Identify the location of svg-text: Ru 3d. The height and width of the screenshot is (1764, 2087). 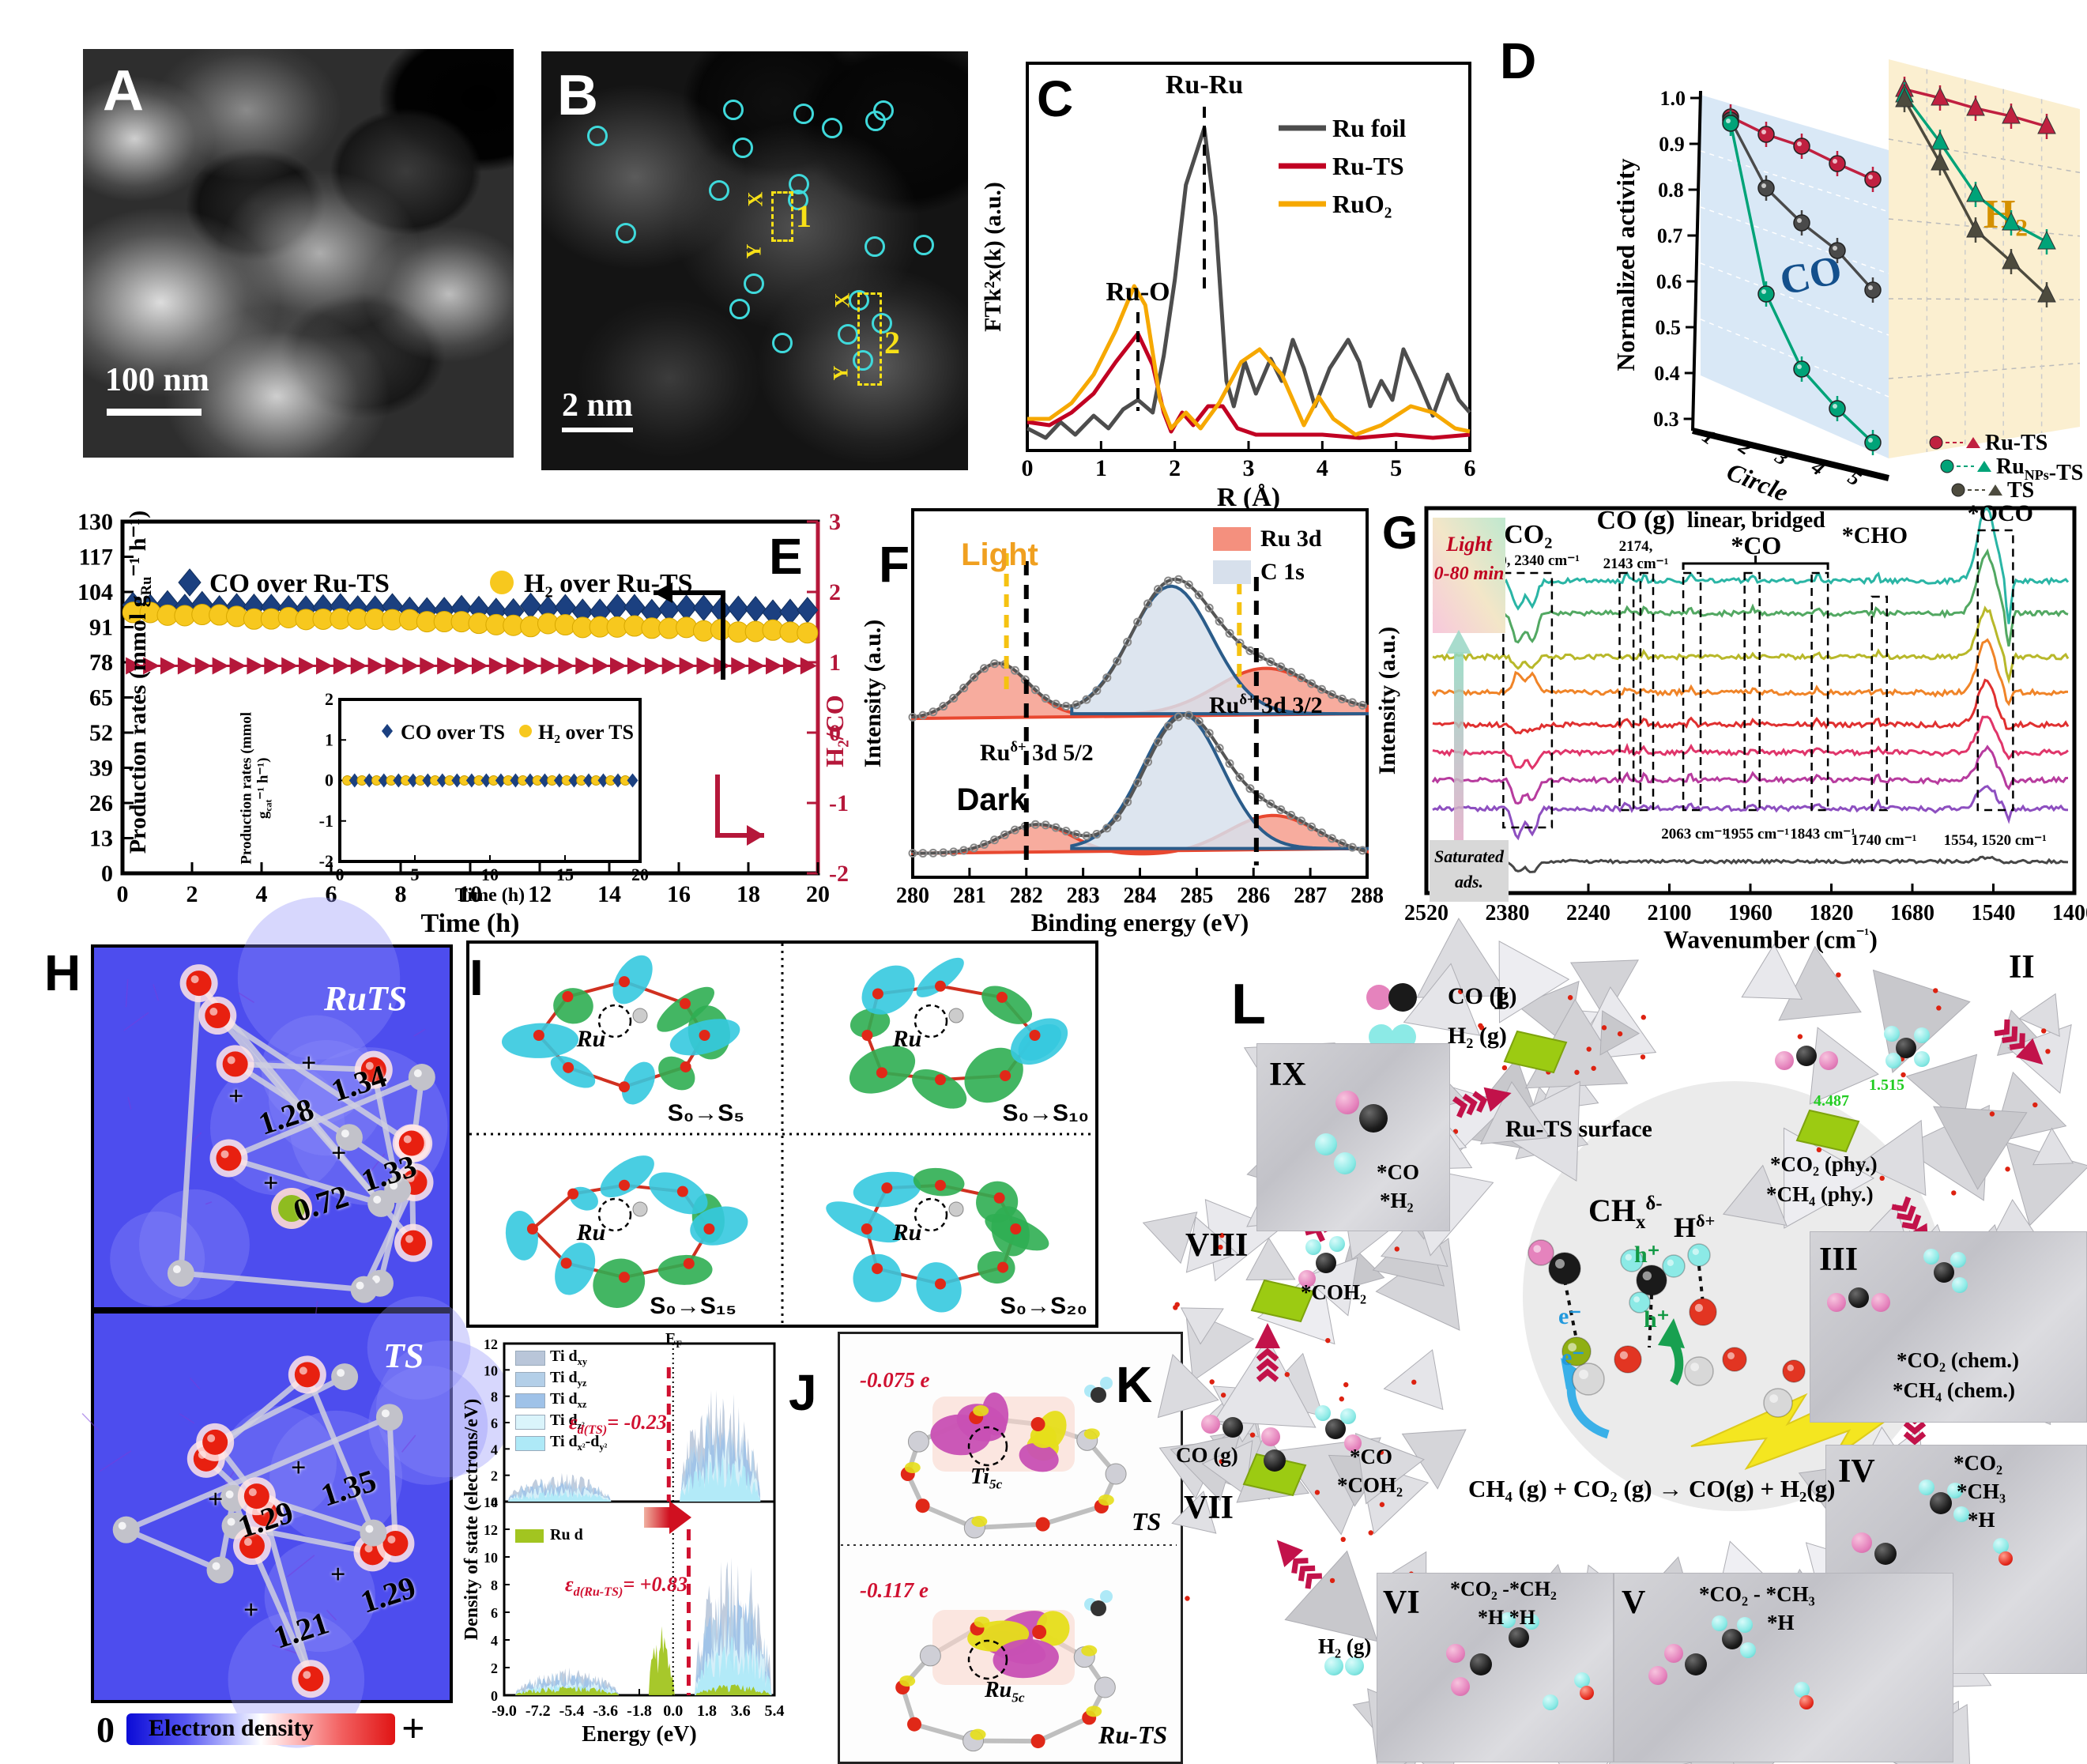
(1291, 539).